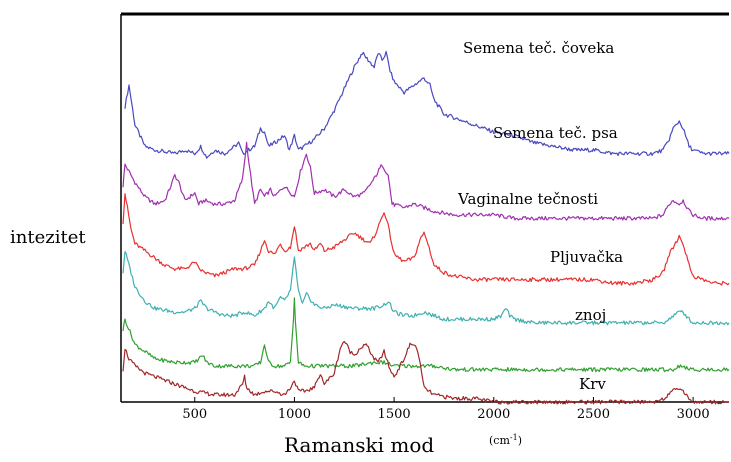 Image resolution: width=731 pixels, height=462 pixels. What do you see at coordinates (590, 315) in the screenshot?
I see `series-label-5: znoj` at bounding box center [590, 315].